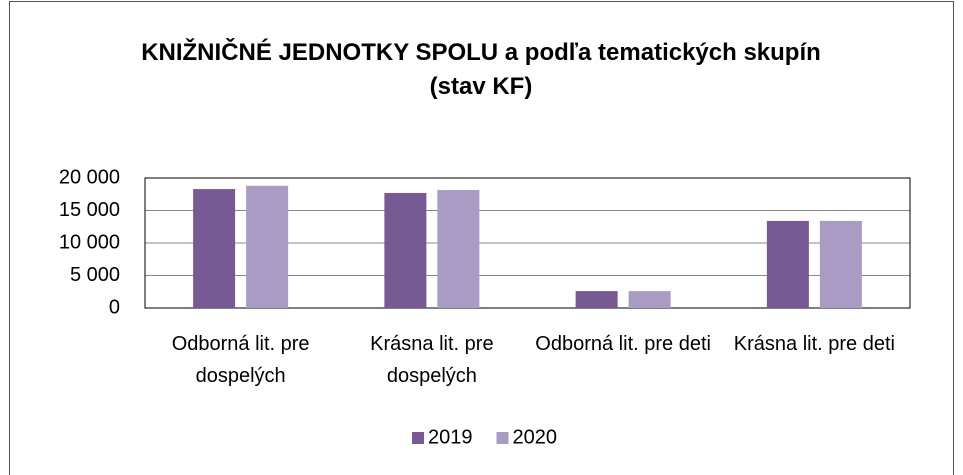 Image resolution: width=963 pixels, height=475 pixels. What do you see at coordinates (240, 360) in the screenshot?
I see `x-tick-label: Odborná lit. pre dospelých` at bounding box center [240, 360].